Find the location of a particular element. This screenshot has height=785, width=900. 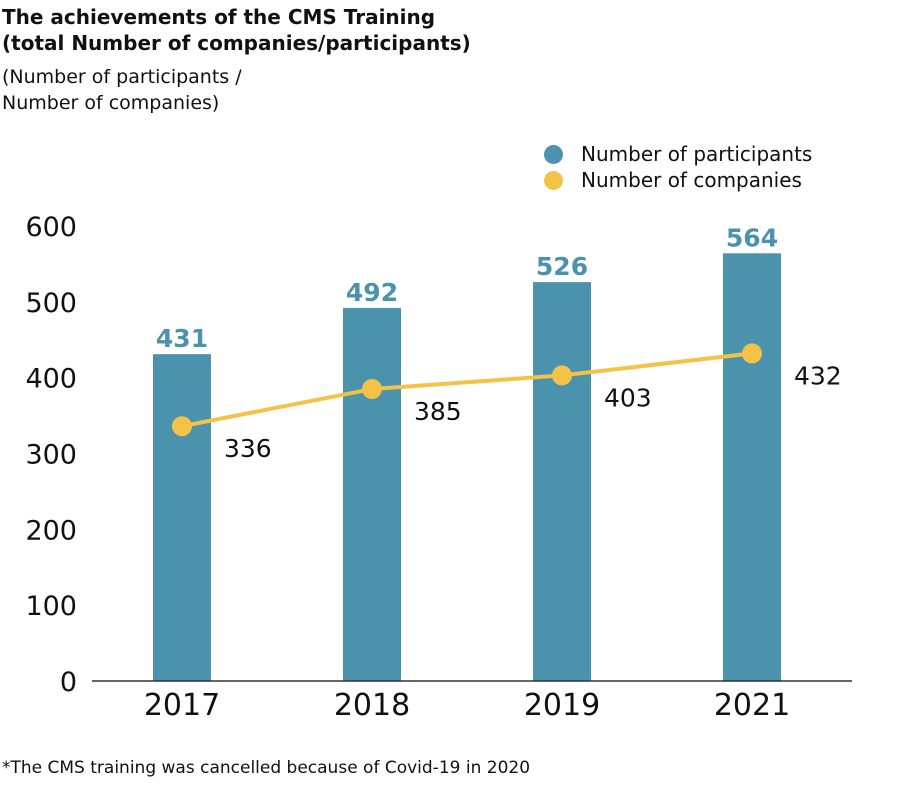

companies-label-2017: 336 is located at coordinates (248, 448).